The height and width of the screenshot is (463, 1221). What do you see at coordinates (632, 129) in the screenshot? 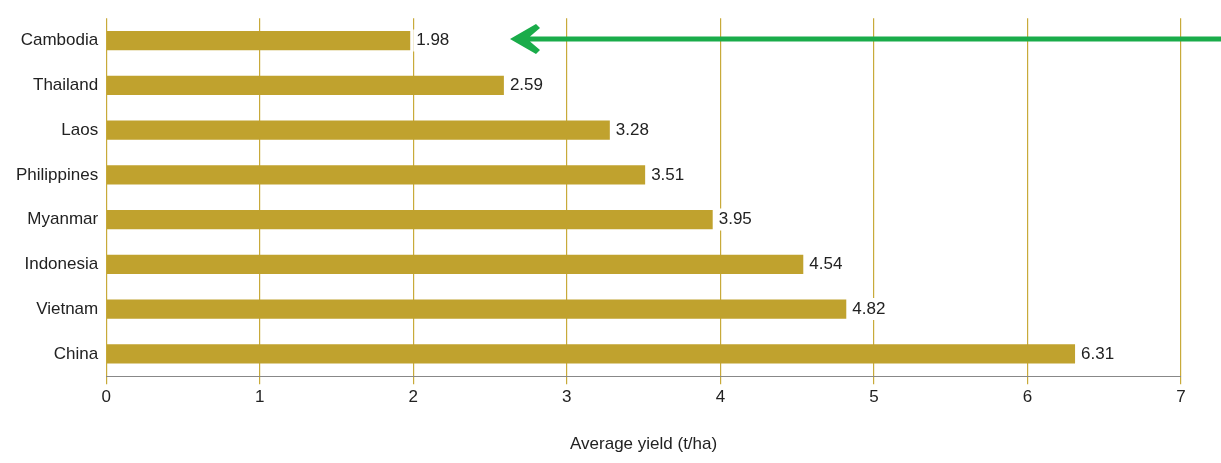
I see `data-label: 3.28` at bounding box center [632, 129].